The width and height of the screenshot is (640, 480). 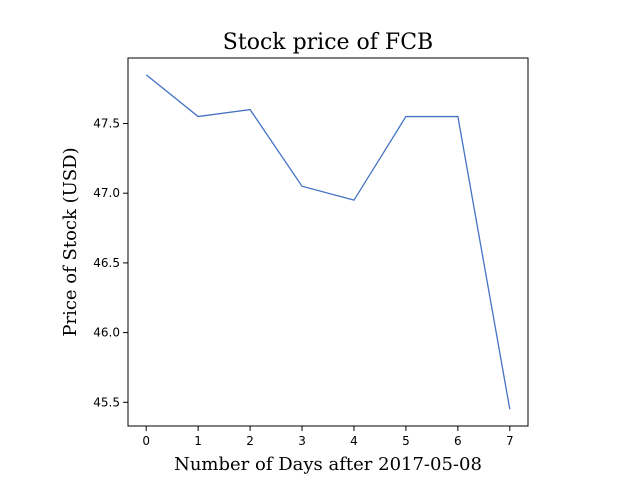 I want to click on x-tick-label: 6, so click(x=458, y=441).